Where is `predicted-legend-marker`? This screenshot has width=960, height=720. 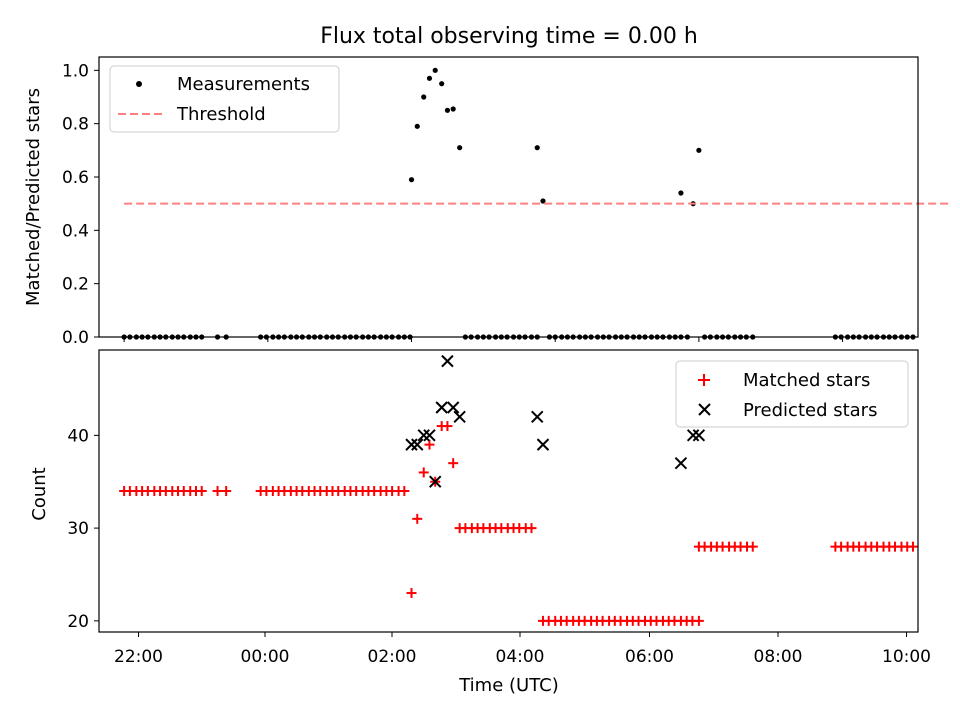 predicted-legend-marker is located at coordinates (704, 409).